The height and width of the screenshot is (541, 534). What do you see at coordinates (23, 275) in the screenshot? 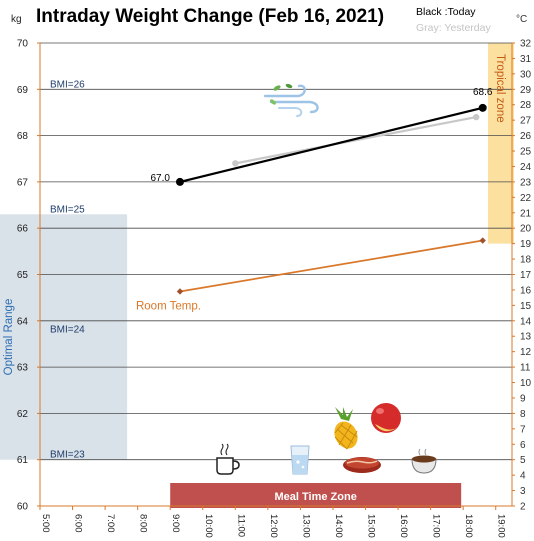
I see `left-tick-label: 65` at bounding box center [23, 275].